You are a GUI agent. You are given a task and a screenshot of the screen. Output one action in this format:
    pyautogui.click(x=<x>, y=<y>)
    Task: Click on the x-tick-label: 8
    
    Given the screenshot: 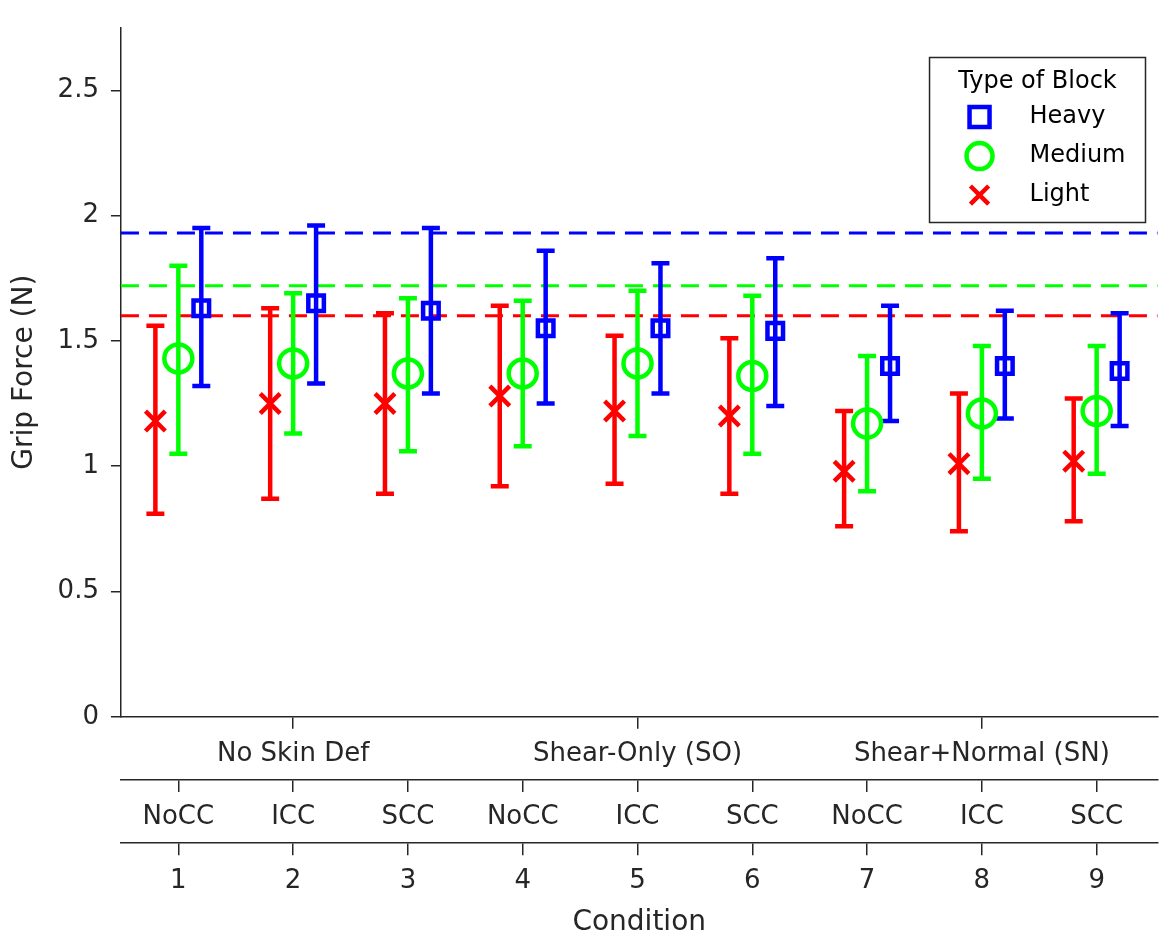 What is the action you would take?
    pyautogui.click(x=982, y=878)
    